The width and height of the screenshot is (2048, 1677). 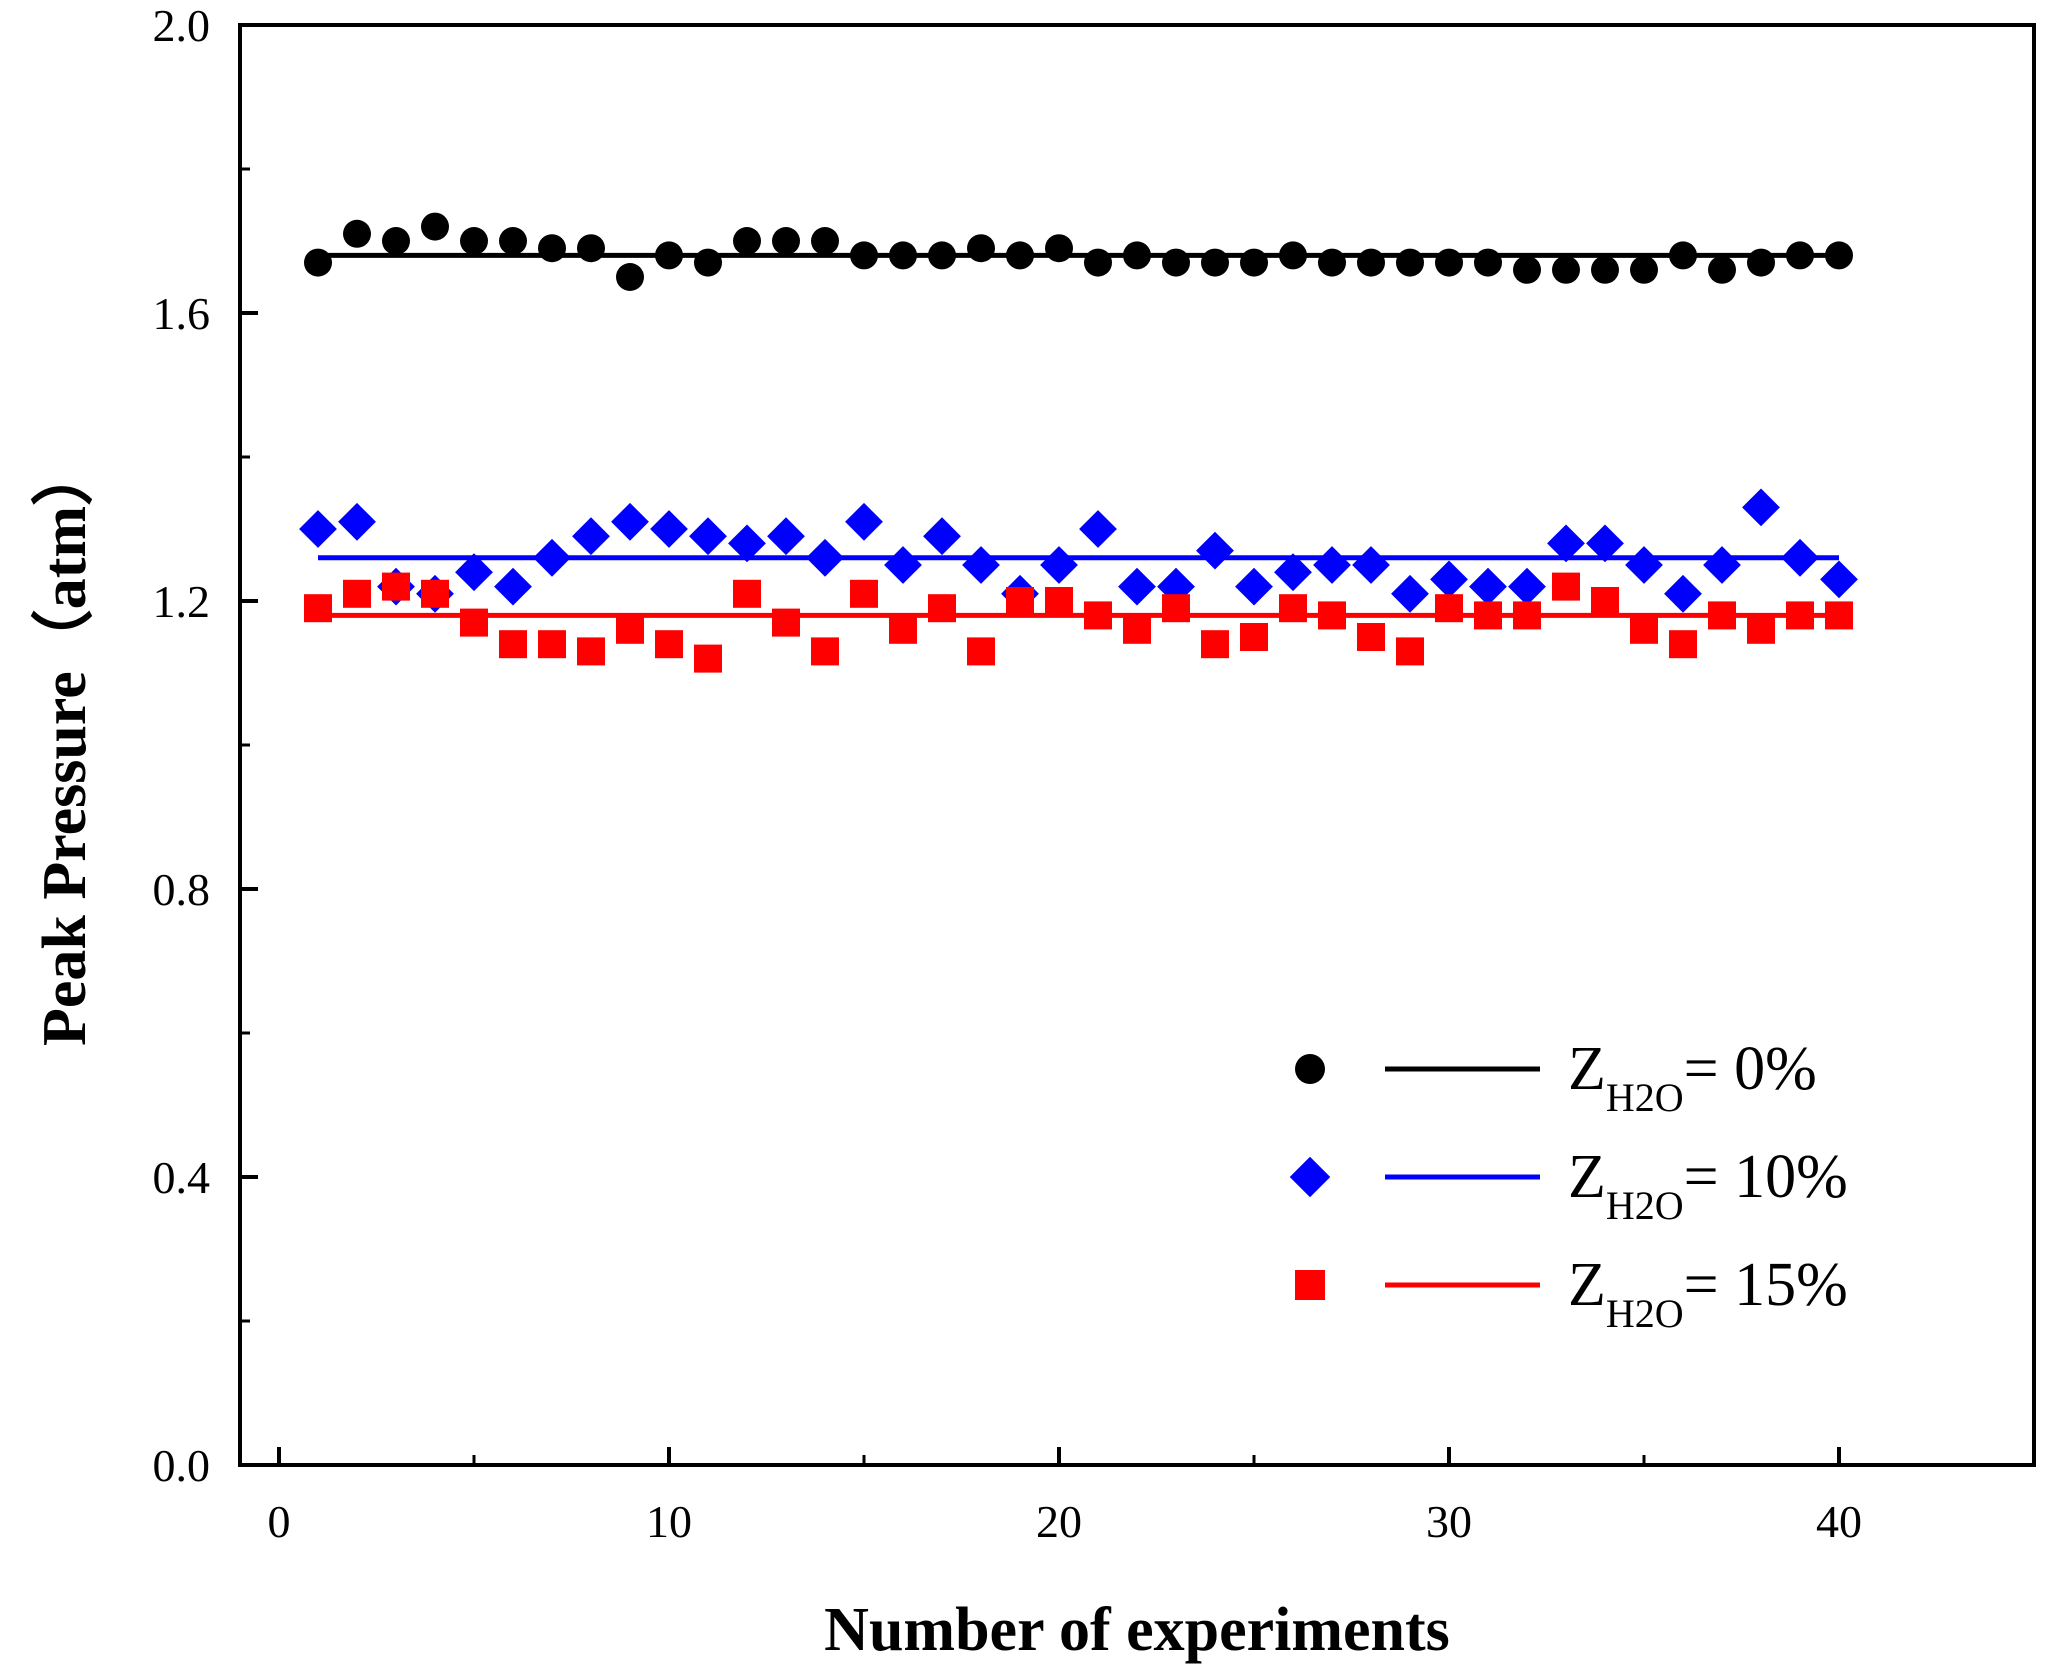 What do you see at coordinates (1449, 1521) in the screenshot?
I see `x-tick-label: 30` at bounding box center [1449, 1521].